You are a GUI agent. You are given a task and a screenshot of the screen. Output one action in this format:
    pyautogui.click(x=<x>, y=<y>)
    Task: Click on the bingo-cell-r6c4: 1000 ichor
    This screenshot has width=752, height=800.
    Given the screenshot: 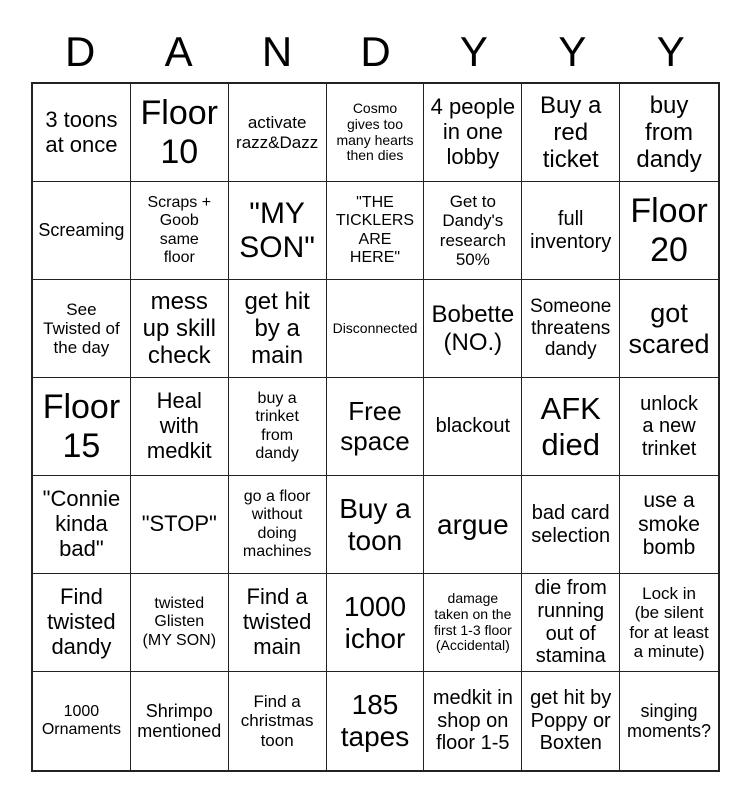 What is the action you would take?
    pyautogui.click(x=375, y=623)
    